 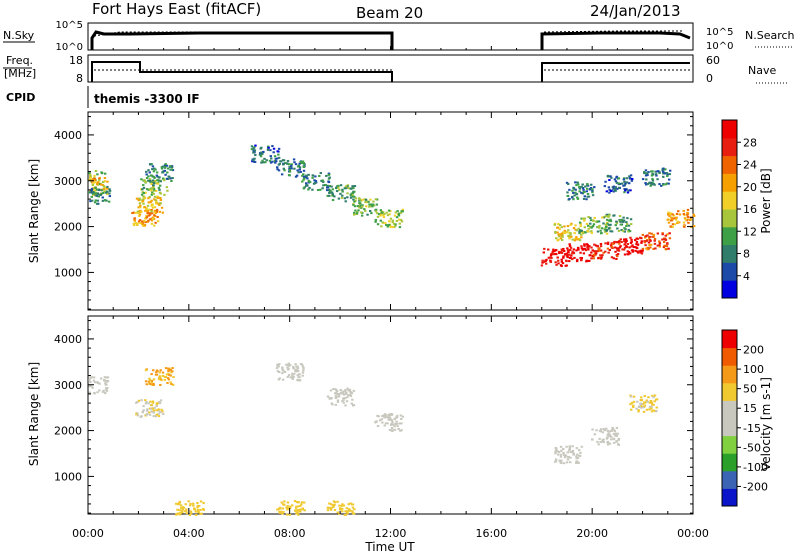 What do you see at coordinates (729, 462) in the screenshot?
I see `velocity-colorbar-segment` at bounding box center [729, 462].